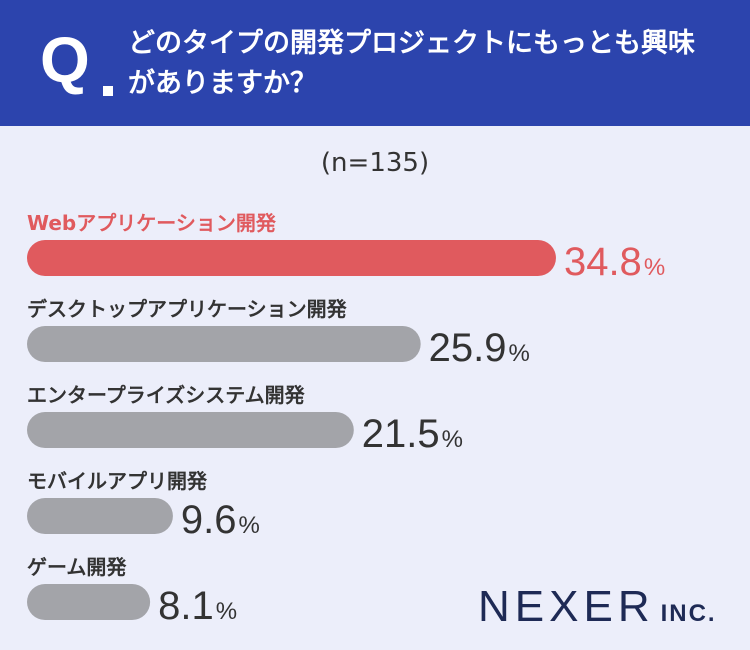 This screenshot has height=650, width=750. I want to click on value-label: 25.9%, so click(479, 348).